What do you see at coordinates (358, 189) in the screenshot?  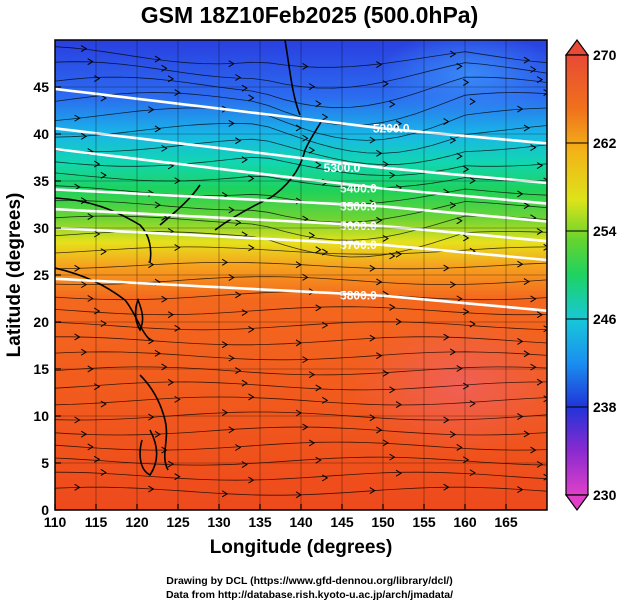 I see `height-contour-label: 5400.0` at bounding box center [358, 189].